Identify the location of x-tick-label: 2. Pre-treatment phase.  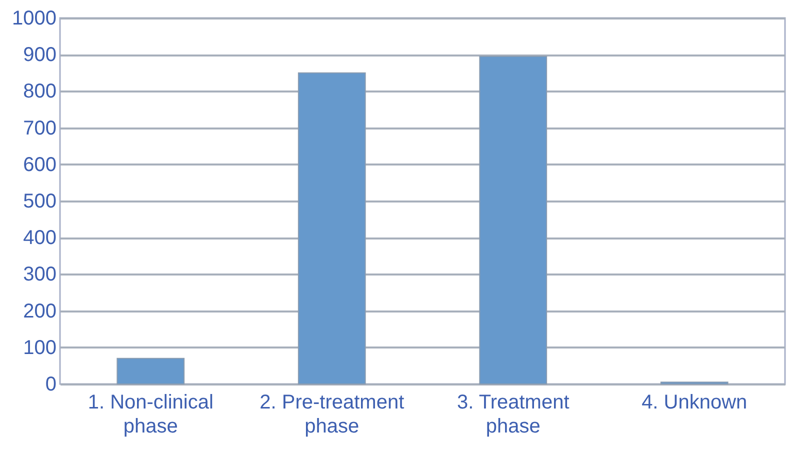
(332, 415).